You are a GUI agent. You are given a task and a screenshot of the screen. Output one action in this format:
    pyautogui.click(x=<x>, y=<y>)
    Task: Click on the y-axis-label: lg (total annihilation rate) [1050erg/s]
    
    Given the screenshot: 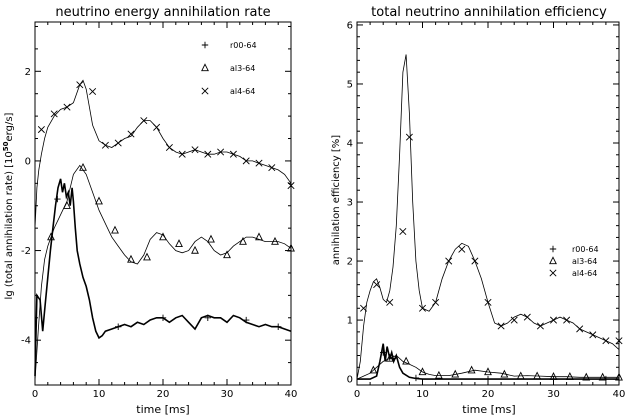 What is the action you would take?
    pyautogui.click(x=8, y=205)
    